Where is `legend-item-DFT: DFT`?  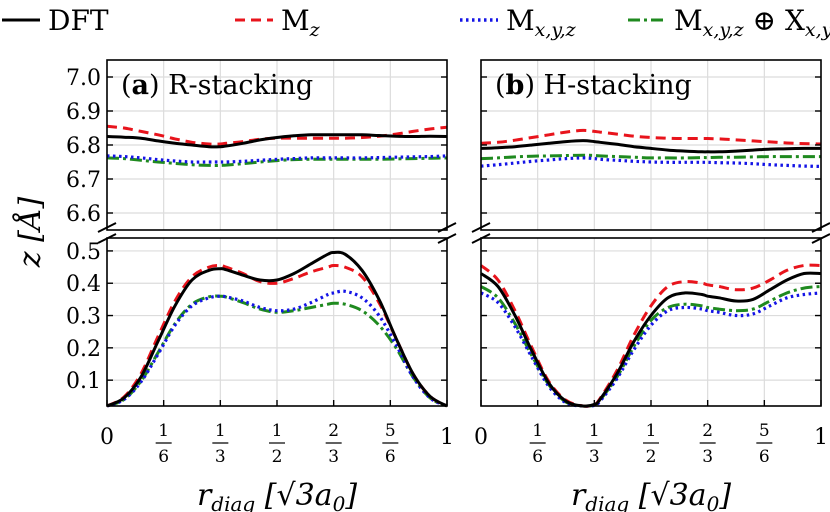 legend-item-DFT: DFT is located at coordinates (55, 20).